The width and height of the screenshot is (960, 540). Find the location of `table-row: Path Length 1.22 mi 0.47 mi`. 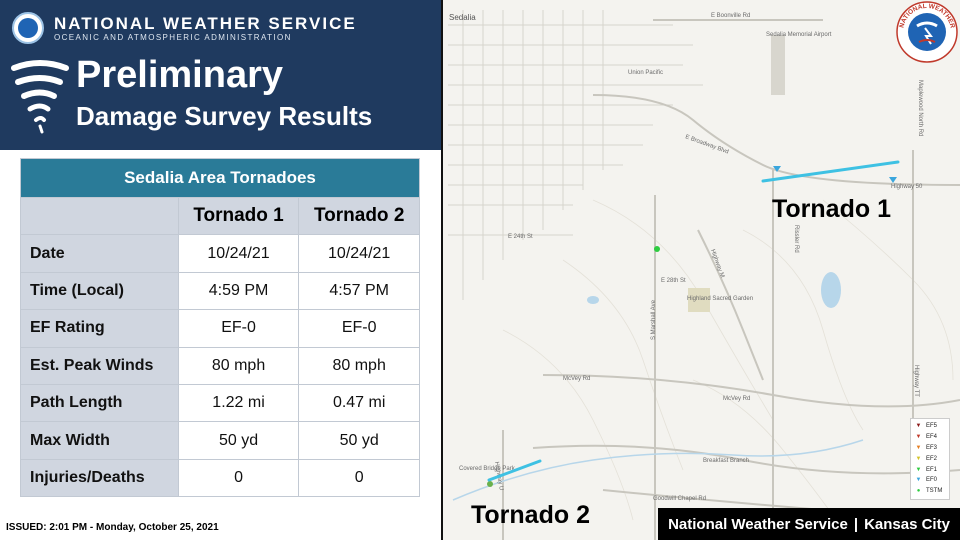

table-row: Path Length 1.22 mi 0.47 mi is located at coordinates (220, 403).